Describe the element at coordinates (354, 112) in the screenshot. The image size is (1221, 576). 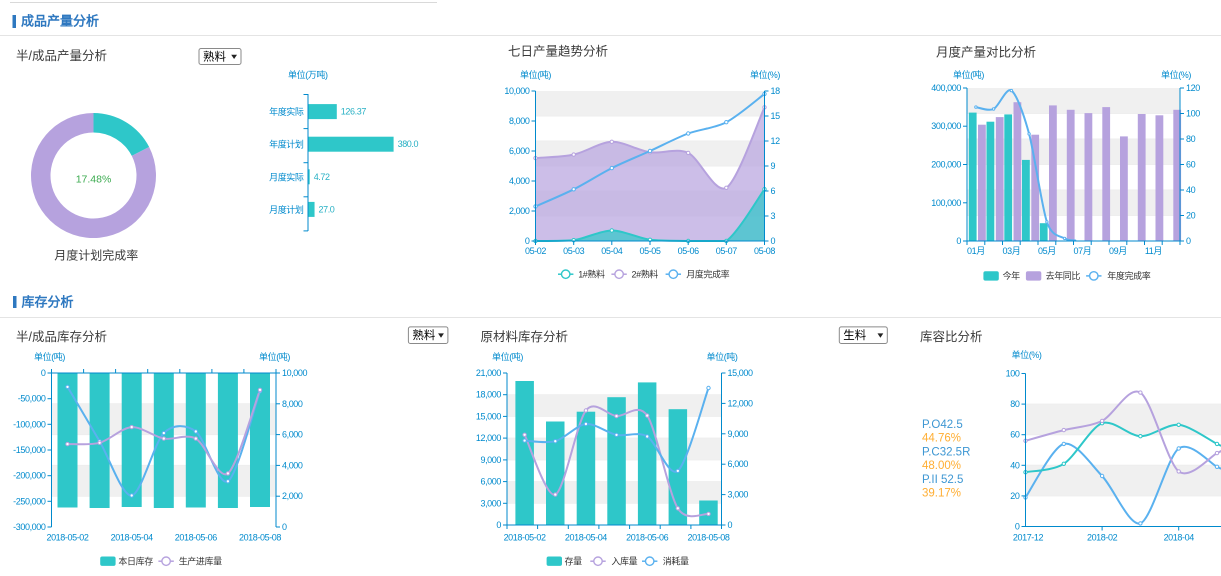
I see `svg-text: 126.37` at that location.